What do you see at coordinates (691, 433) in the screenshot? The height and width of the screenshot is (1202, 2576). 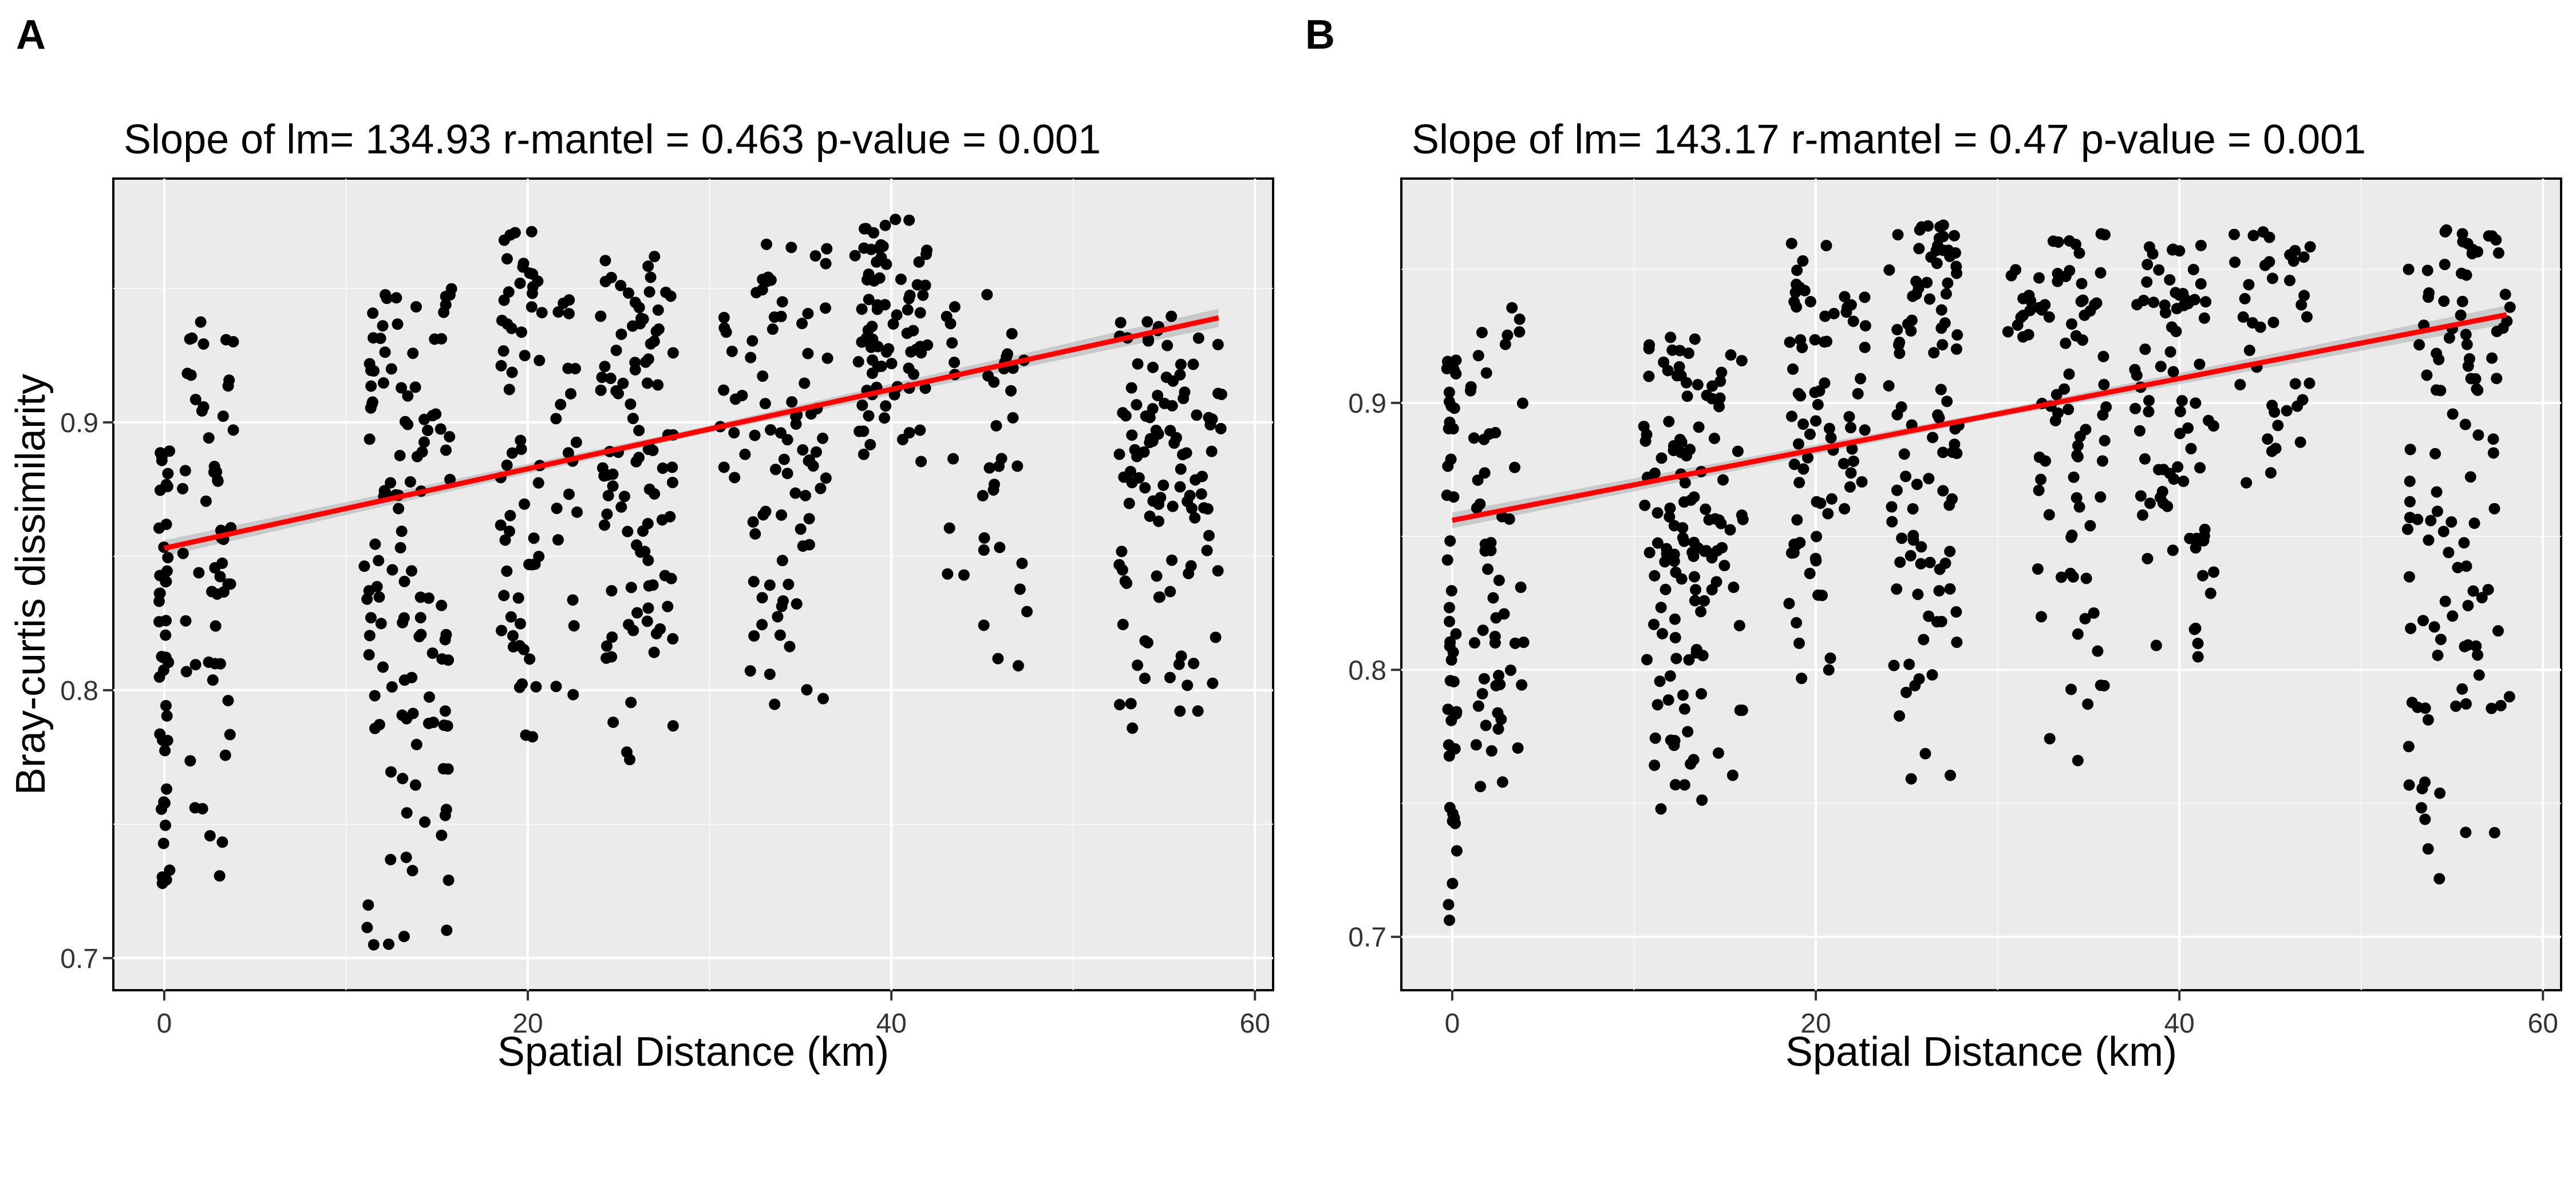 I see `regression-line` at bounding box center [691, 433].